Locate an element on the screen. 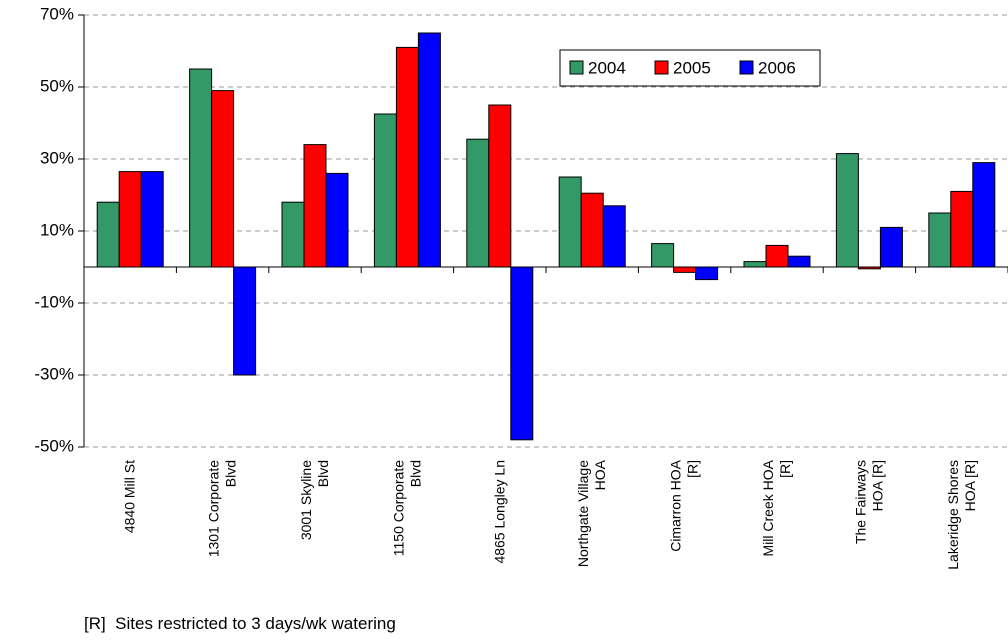 The width and height of the screenshot is (1008, 644). y-tick-label: 30% is located at coordinates (57, 157).